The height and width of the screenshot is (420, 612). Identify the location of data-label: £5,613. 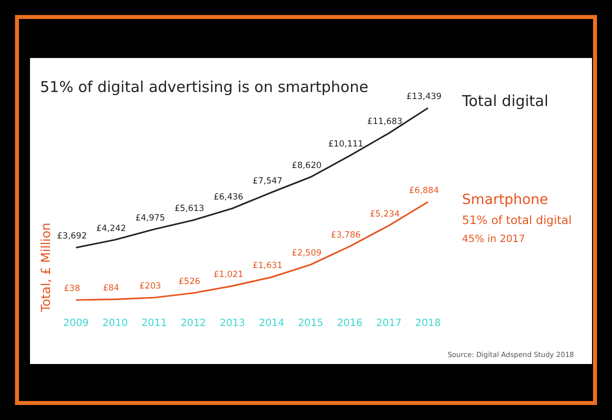
(189, 209).